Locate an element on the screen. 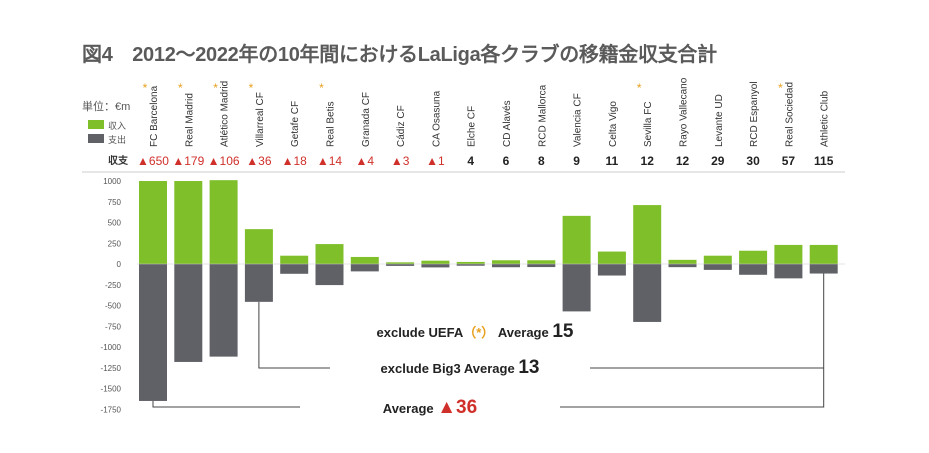  net-label: 12 is located at coordinates (683, 161).